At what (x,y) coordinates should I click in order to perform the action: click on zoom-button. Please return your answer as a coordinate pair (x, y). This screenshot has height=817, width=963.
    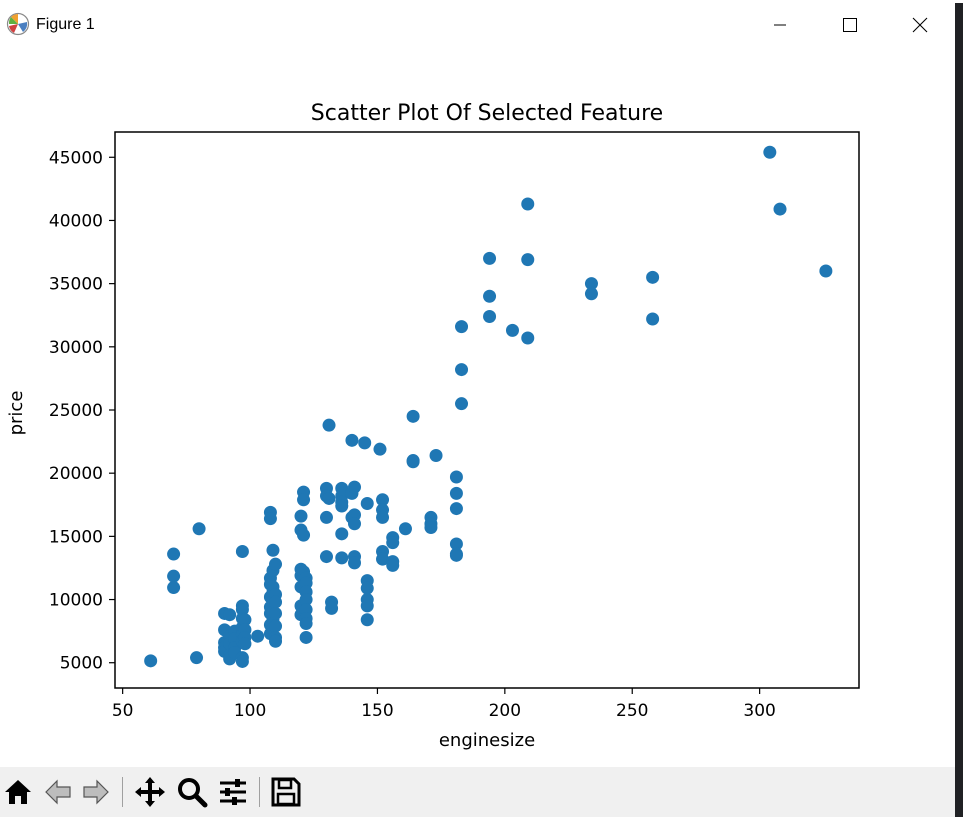
    Looking at the image, I should click on (192, 792).